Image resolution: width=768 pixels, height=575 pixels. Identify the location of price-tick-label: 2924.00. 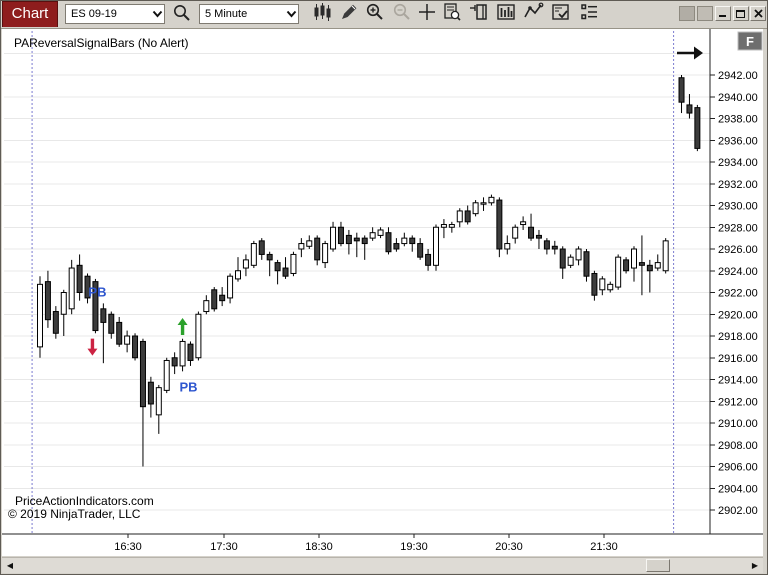
(738, 272).